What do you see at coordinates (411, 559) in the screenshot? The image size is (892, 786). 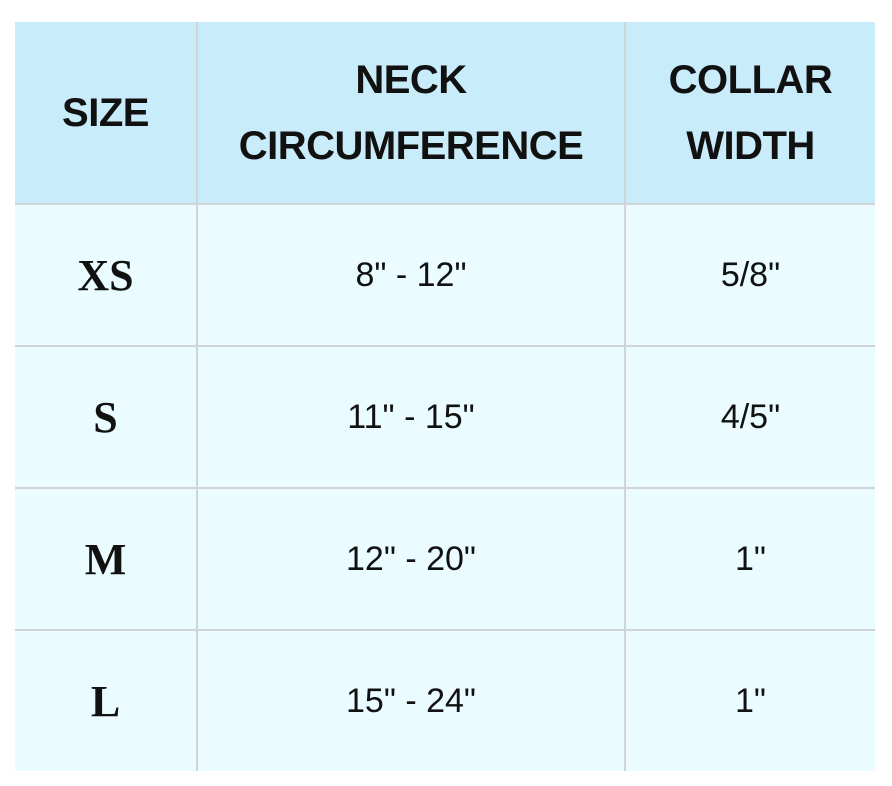 I see `value-cell: 12" - 20"` at bounding box center [411, 559].